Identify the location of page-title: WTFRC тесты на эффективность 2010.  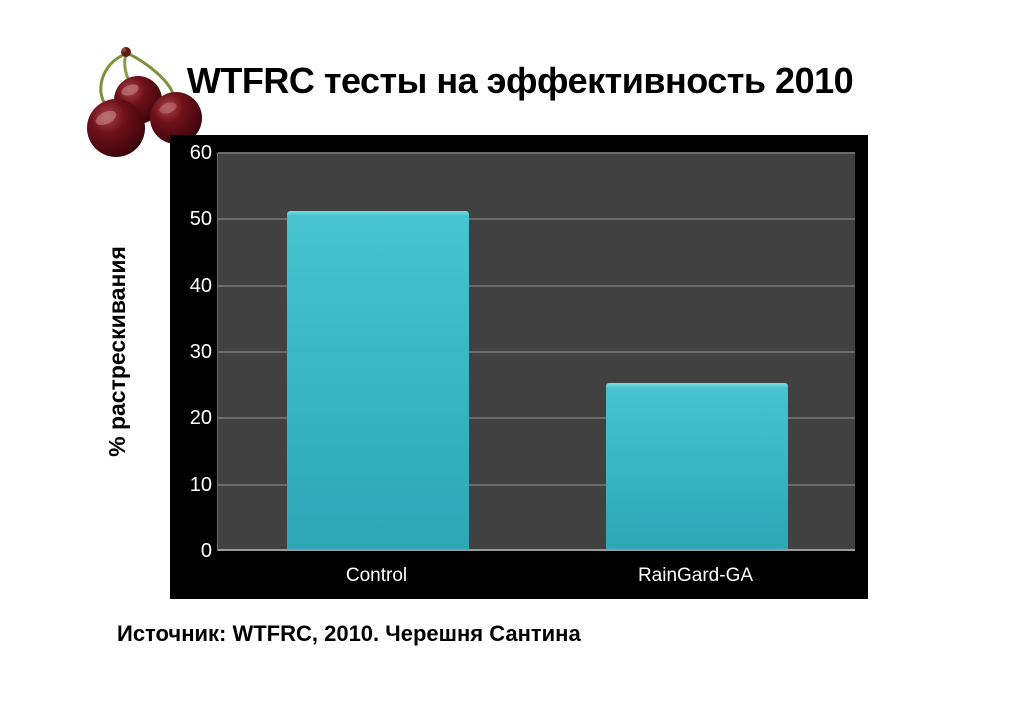
(520, 80).